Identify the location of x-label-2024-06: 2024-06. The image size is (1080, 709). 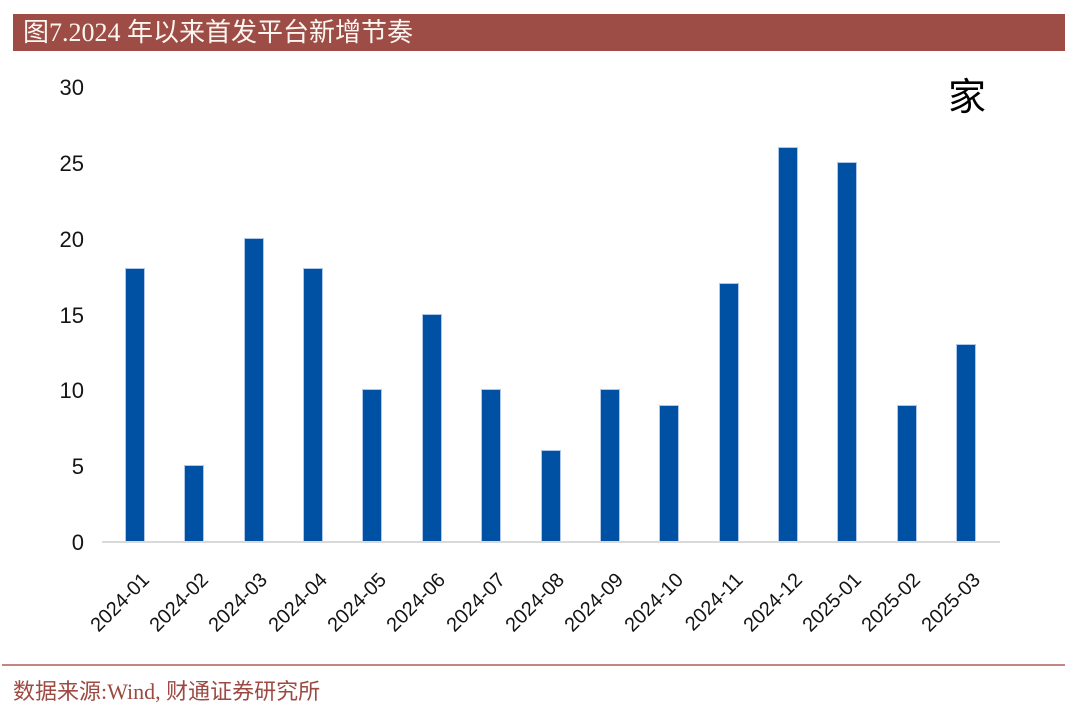
(416, 603).